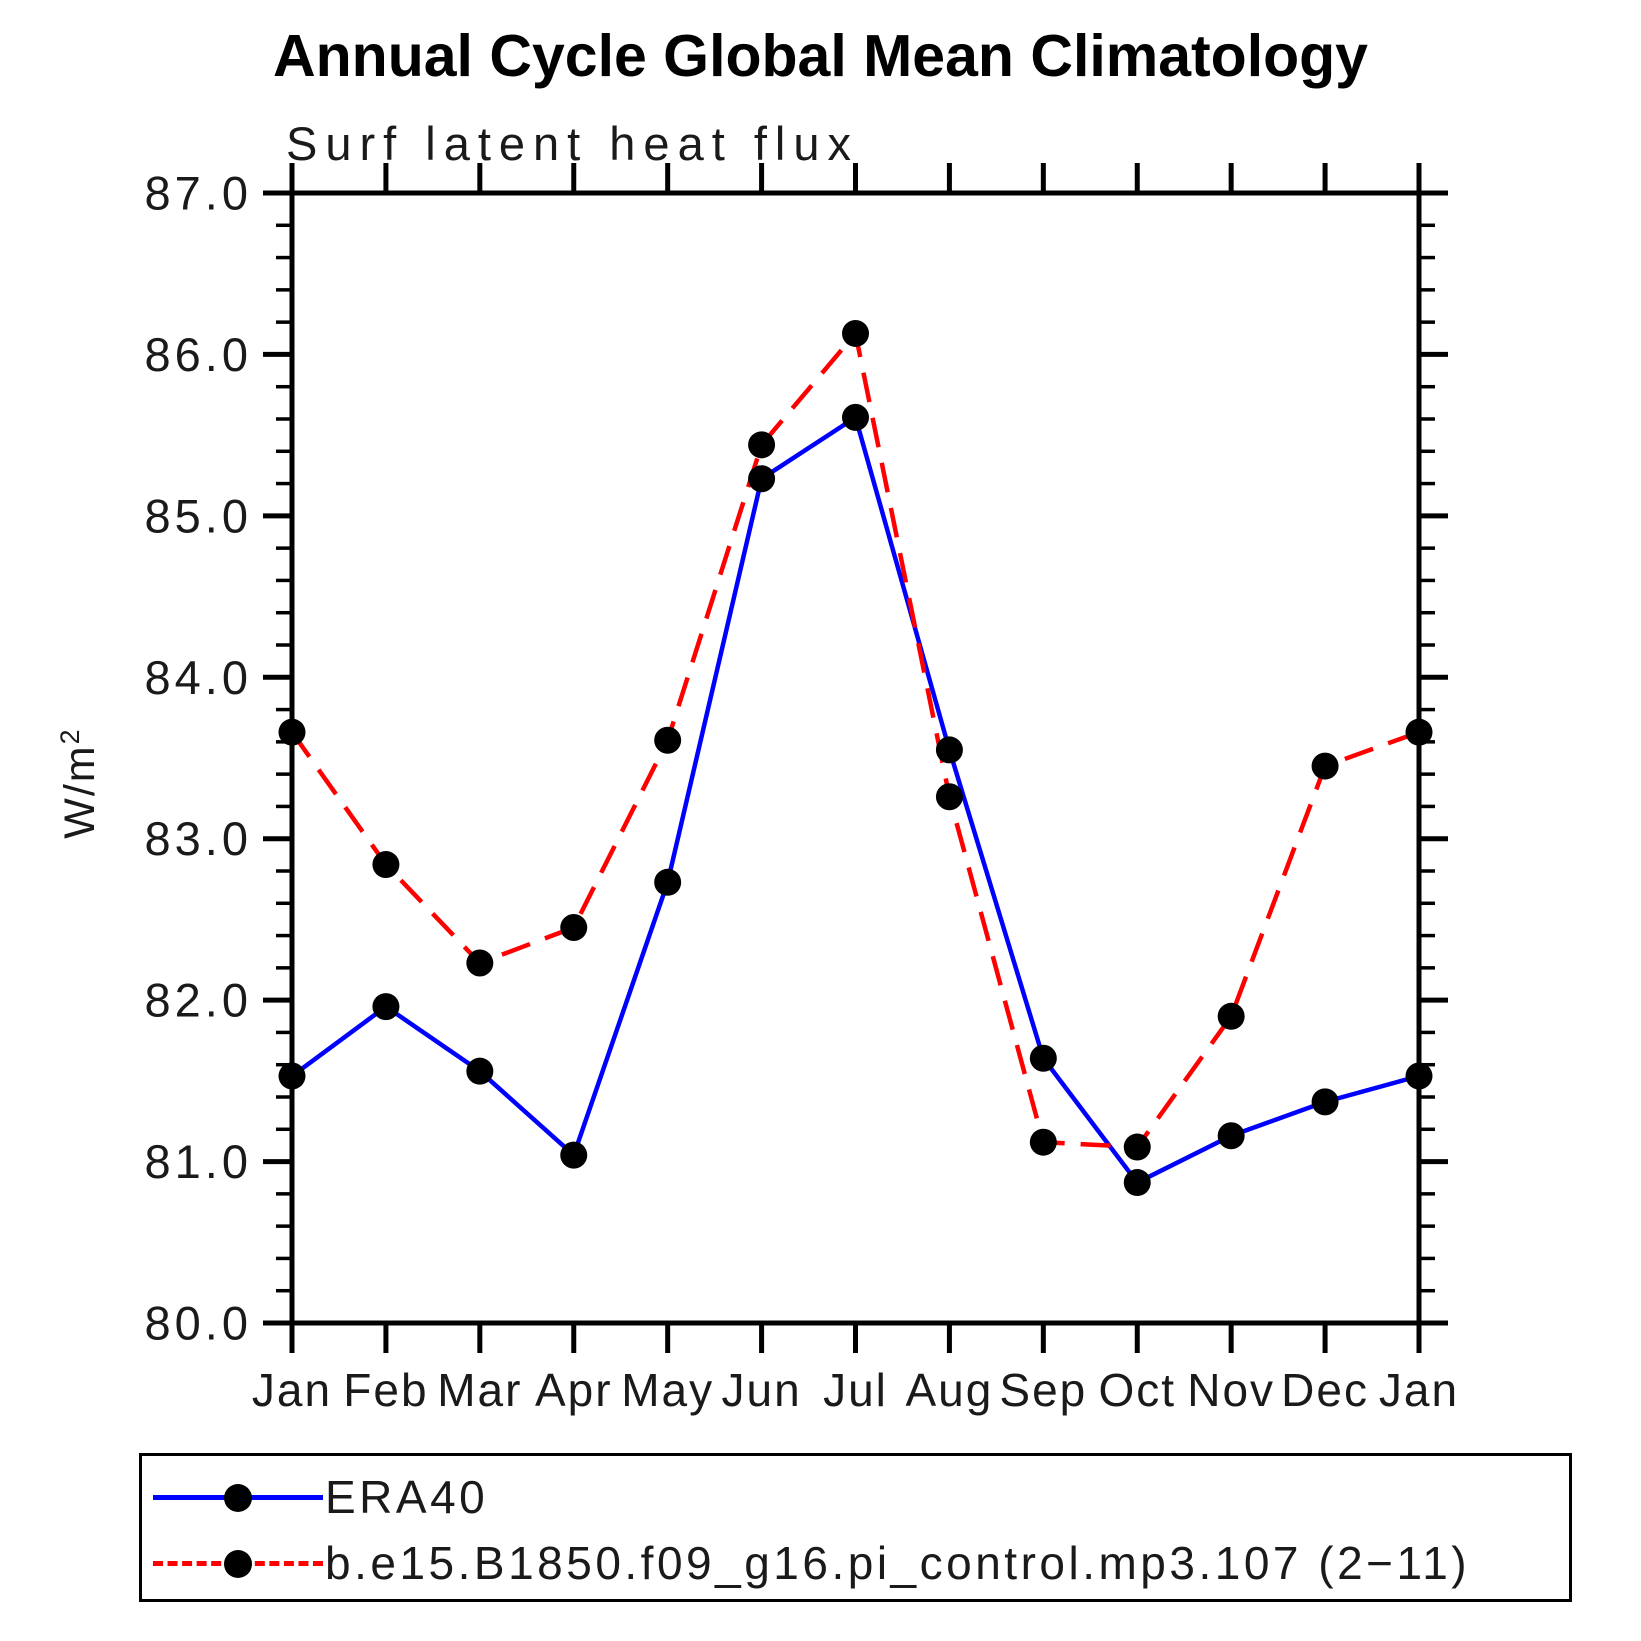 This screenshot has width=1641, height=1641. I want to click on legend-label-era40: ERA40, so click(407, 1497).